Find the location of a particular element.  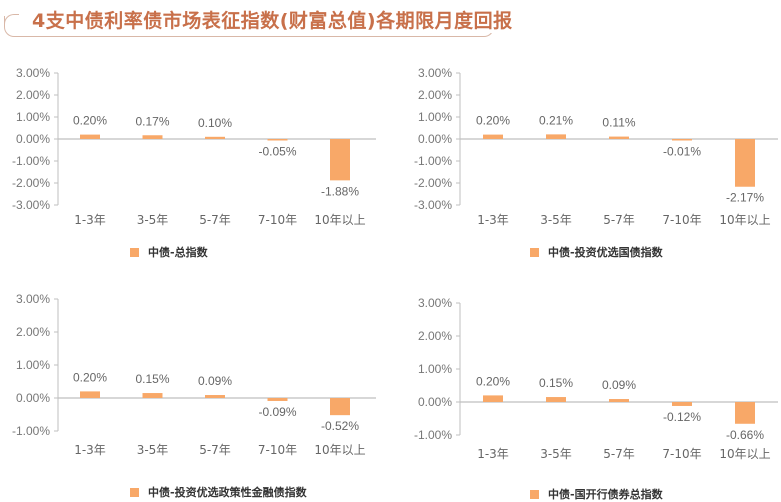

legend: 中债-投资优选国债指数 is located at coordinates (596, 252).